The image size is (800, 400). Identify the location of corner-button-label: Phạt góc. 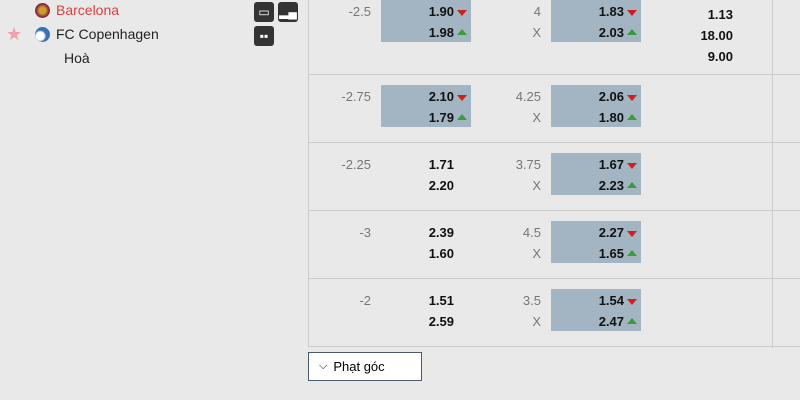
(359, 366).